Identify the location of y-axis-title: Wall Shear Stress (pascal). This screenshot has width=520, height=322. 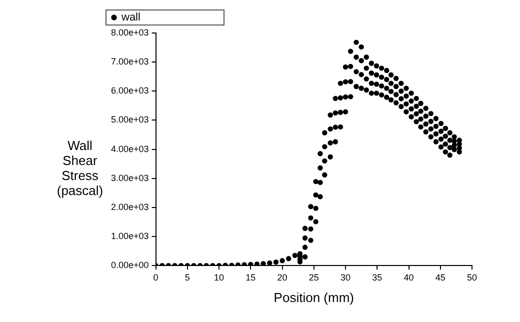
(80, 168).